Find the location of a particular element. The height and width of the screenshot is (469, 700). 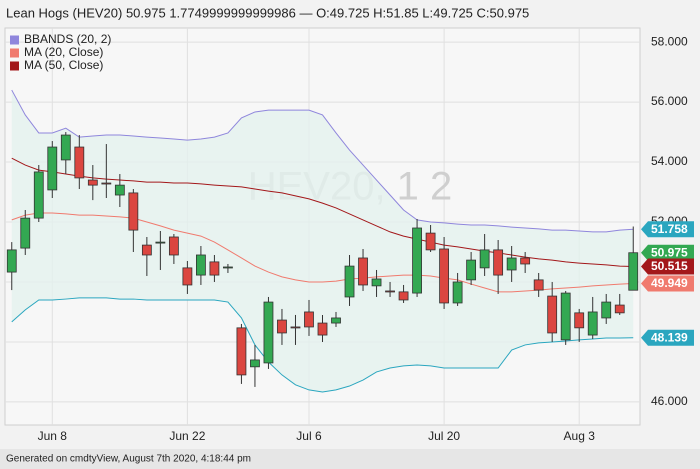

legend-label: BBANDS (20, 2) is located at coordinates (67, 39).